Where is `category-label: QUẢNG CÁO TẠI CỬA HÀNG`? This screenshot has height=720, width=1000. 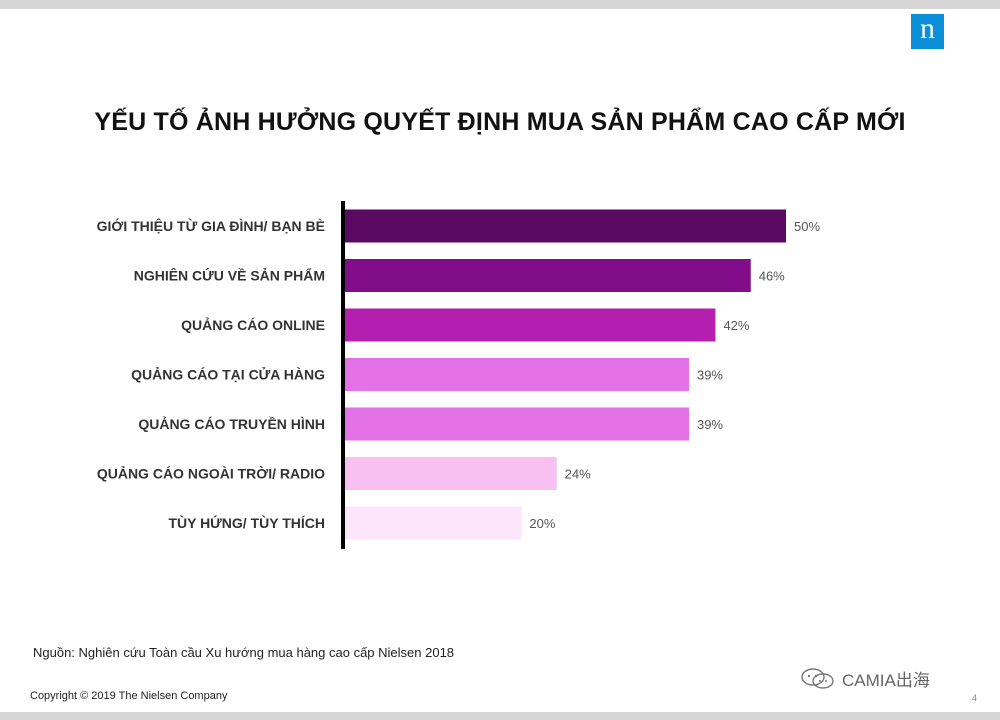 category-label: QUẢNG CÁO TẠI CỬA HÀNG is located at coordinates (228, 374).